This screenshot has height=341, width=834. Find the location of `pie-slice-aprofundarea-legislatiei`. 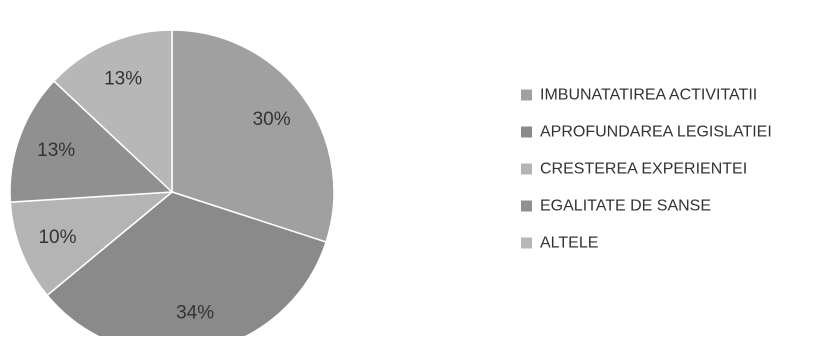

pie-slice-aprofundarea-legislatiei is located at coordinates (187, 266).